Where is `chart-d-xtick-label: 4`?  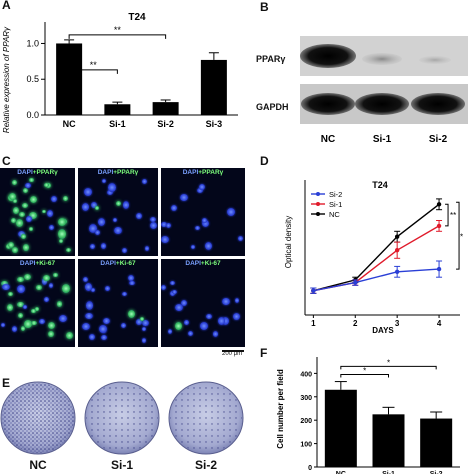 chart-d-xtick-label: 4 is located at coordinates (439, 323).